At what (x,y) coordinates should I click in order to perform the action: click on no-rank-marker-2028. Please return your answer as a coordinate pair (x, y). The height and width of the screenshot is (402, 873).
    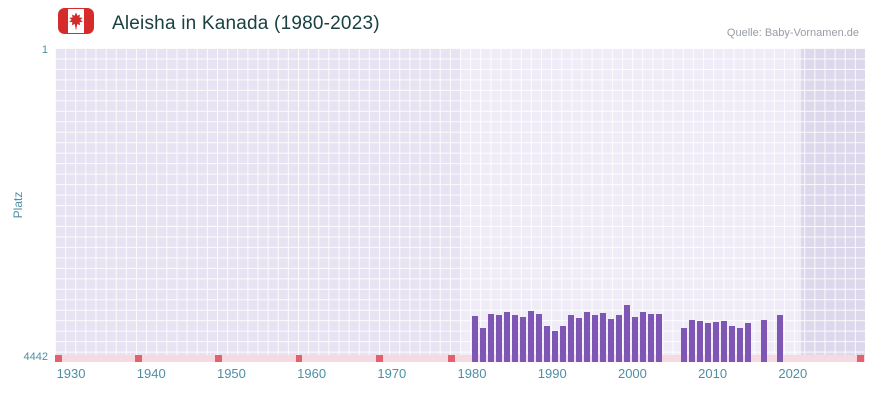
    Looking at the image, I should click on (860, 358).